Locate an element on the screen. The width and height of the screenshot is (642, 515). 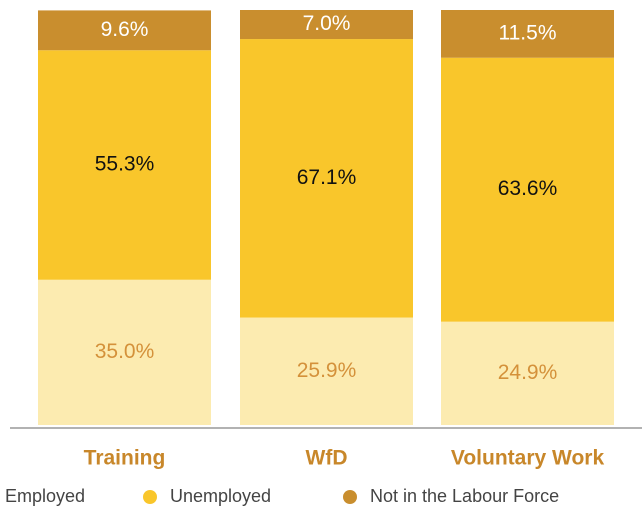
value-label: 24.9% is located at coordinates (528, 372).